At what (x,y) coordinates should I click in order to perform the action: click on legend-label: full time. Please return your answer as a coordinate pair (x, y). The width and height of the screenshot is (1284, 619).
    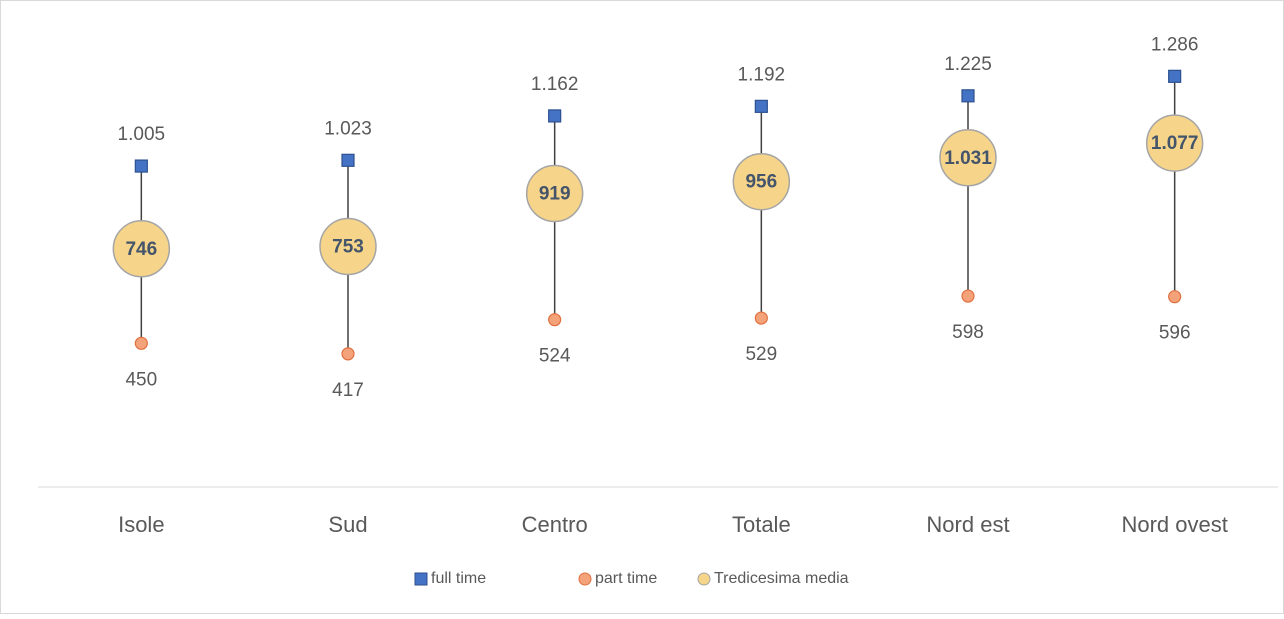
    Looking at the image, I should click on (458, 578).